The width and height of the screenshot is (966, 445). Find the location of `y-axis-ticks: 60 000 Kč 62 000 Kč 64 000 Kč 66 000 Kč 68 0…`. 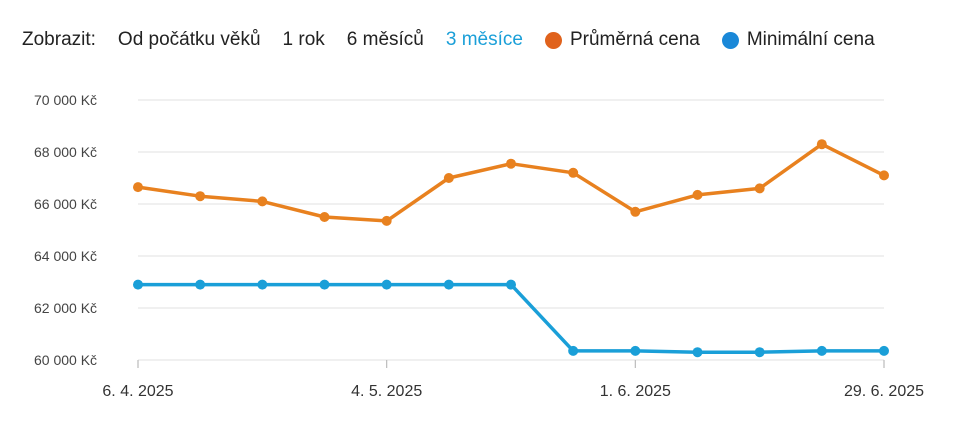

y-axis-ticks: 60 000 Kč 62 000 Kč 64 000 Kč 66 000 Kč 68 0… is located at coordinates (65, 230).